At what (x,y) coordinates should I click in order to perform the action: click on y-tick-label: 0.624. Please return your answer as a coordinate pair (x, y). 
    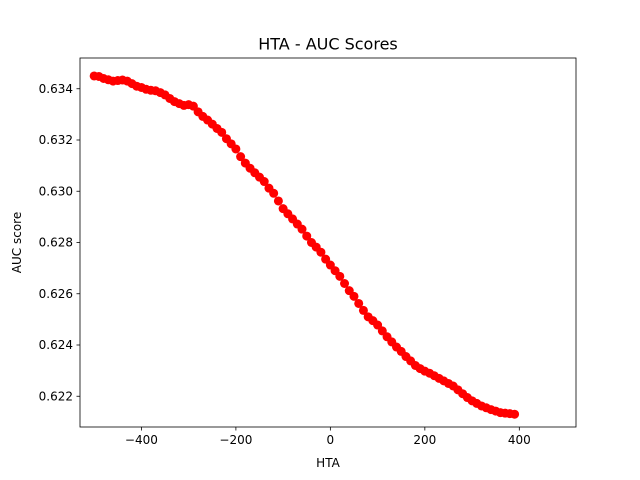
    Looking at the image, I should click on (56, 345).